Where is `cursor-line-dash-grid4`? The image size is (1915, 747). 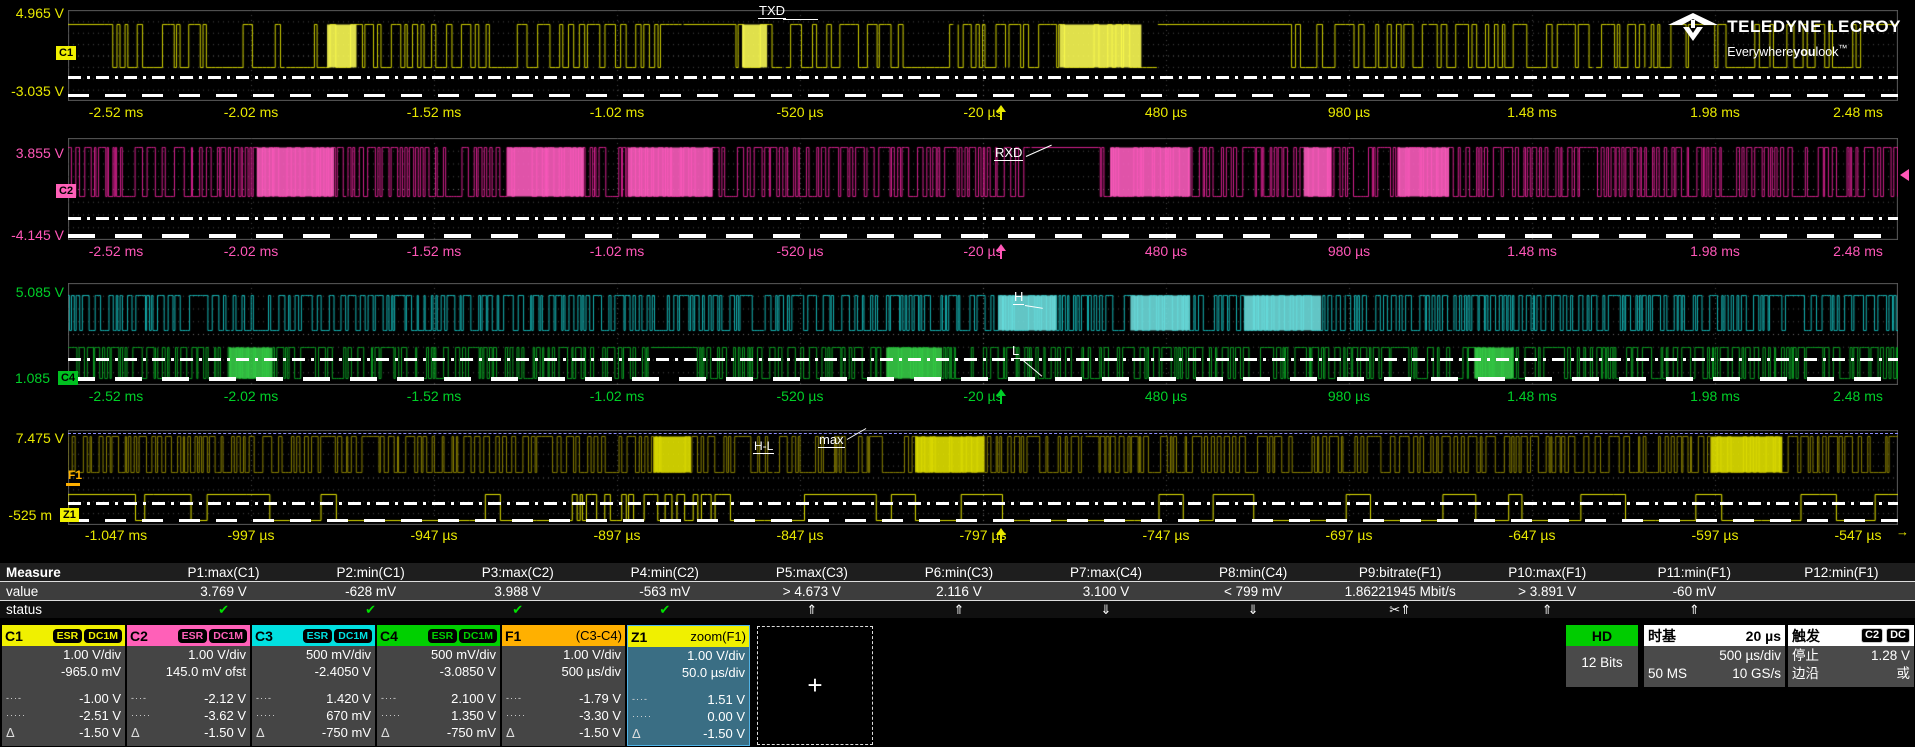 cursor-line-dash-grid4 is located at coordinates (983, 520).